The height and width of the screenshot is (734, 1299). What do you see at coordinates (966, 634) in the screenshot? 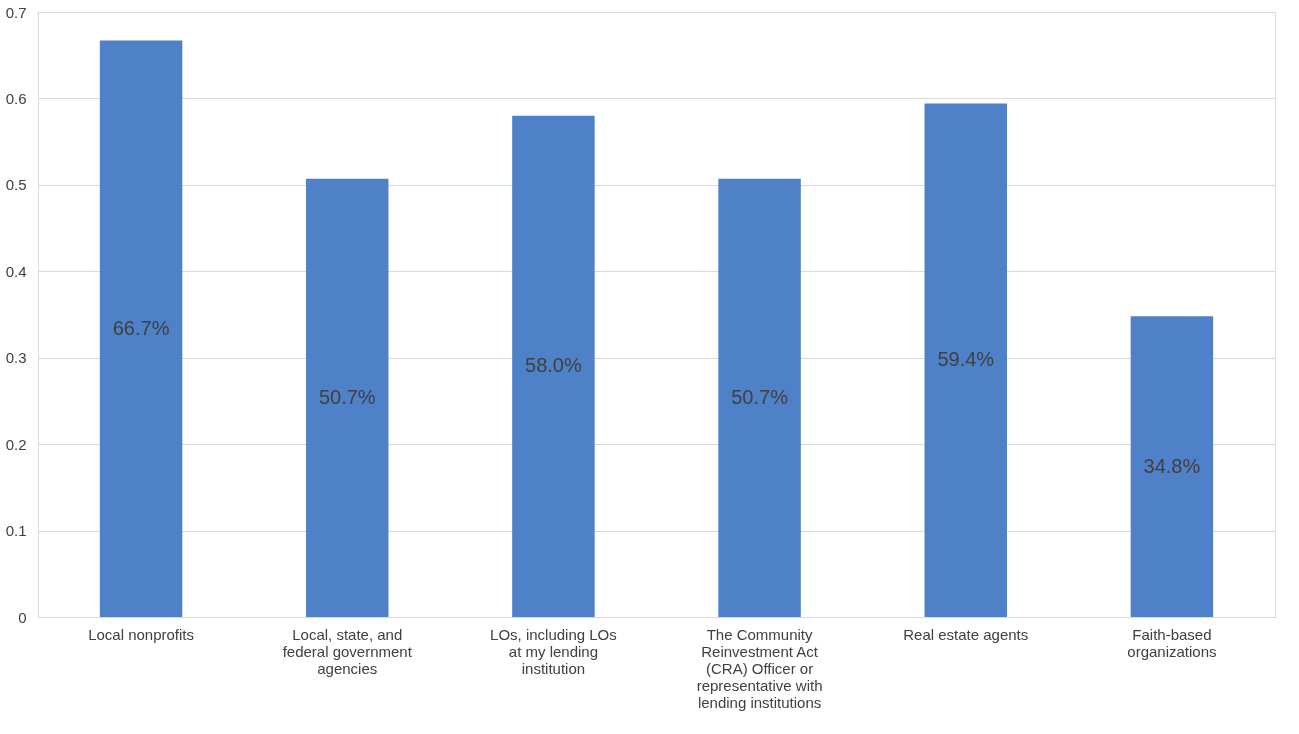
I see `x-tick-label: Real estate agents` at bounding box center [966, 634].